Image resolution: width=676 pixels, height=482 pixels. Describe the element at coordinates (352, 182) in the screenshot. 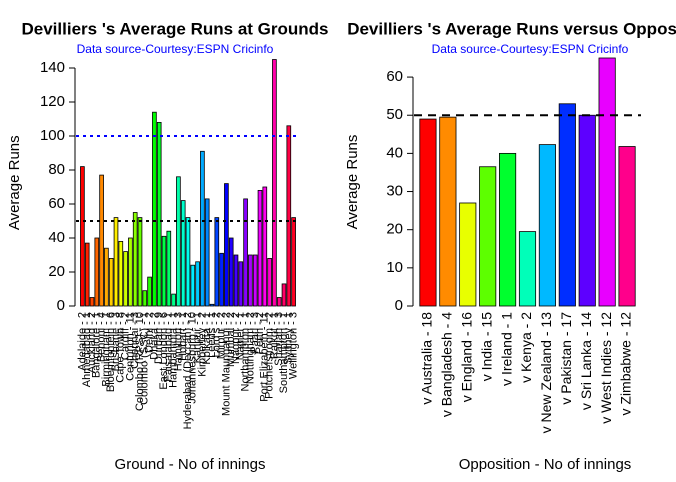

I see `y-axis-label: Average Runs` at that location.